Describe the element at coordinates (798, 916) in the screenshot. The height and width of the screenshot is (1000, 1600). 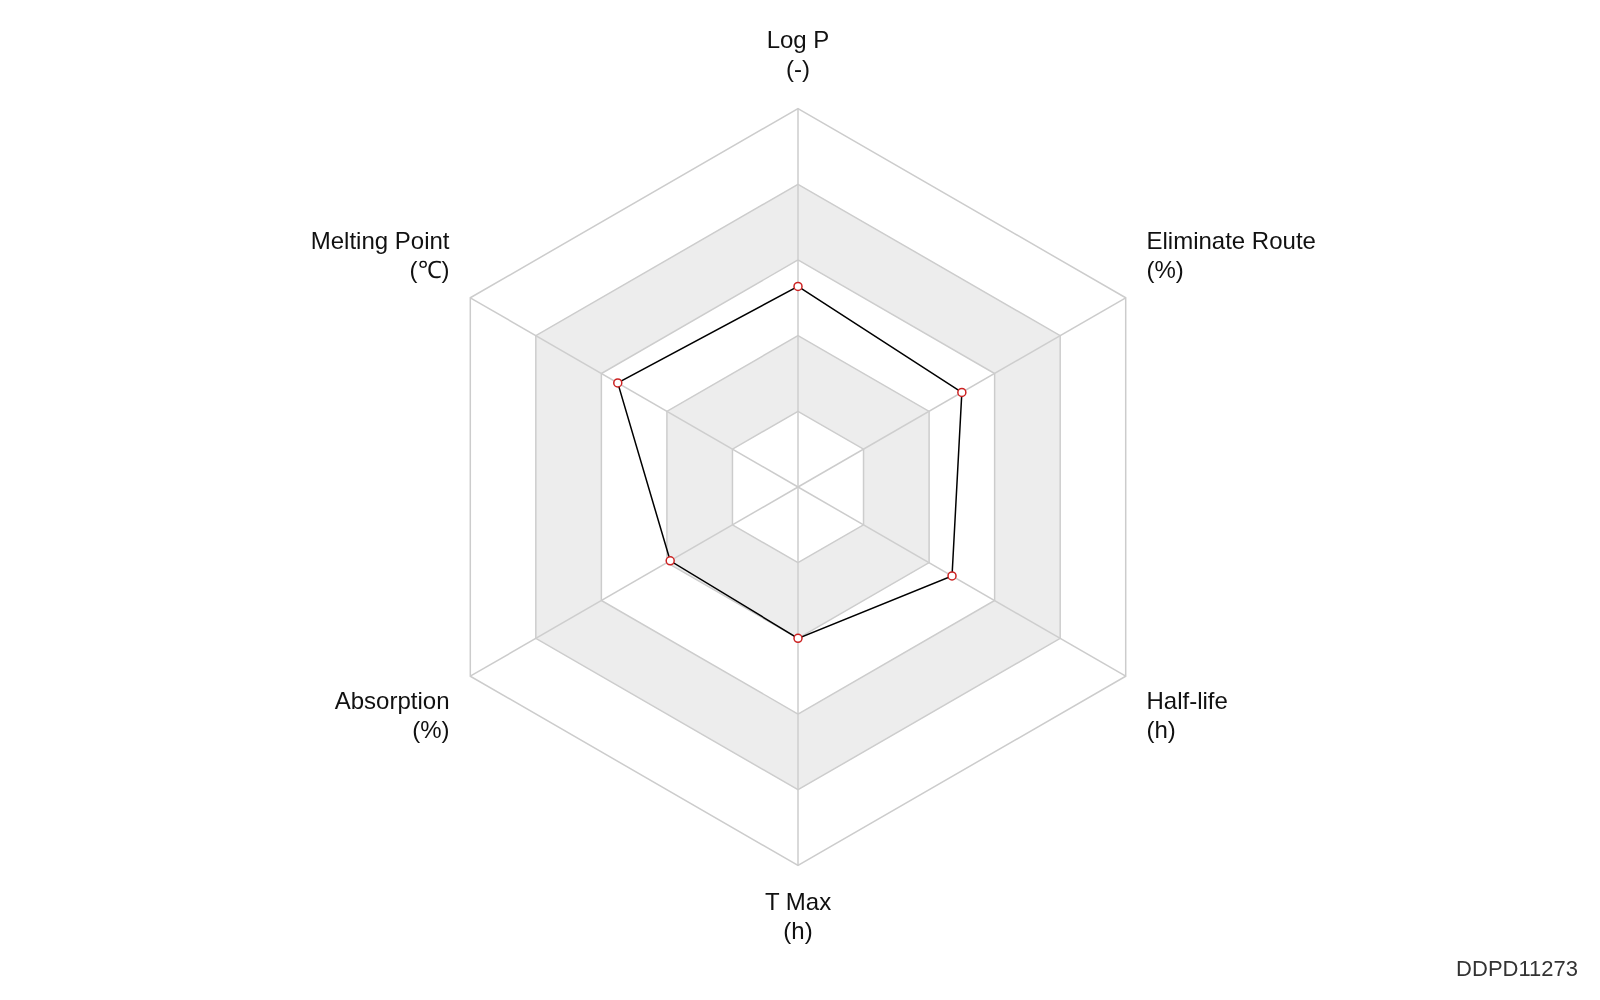
I see `spoke-label: T Max (h)` at that location.